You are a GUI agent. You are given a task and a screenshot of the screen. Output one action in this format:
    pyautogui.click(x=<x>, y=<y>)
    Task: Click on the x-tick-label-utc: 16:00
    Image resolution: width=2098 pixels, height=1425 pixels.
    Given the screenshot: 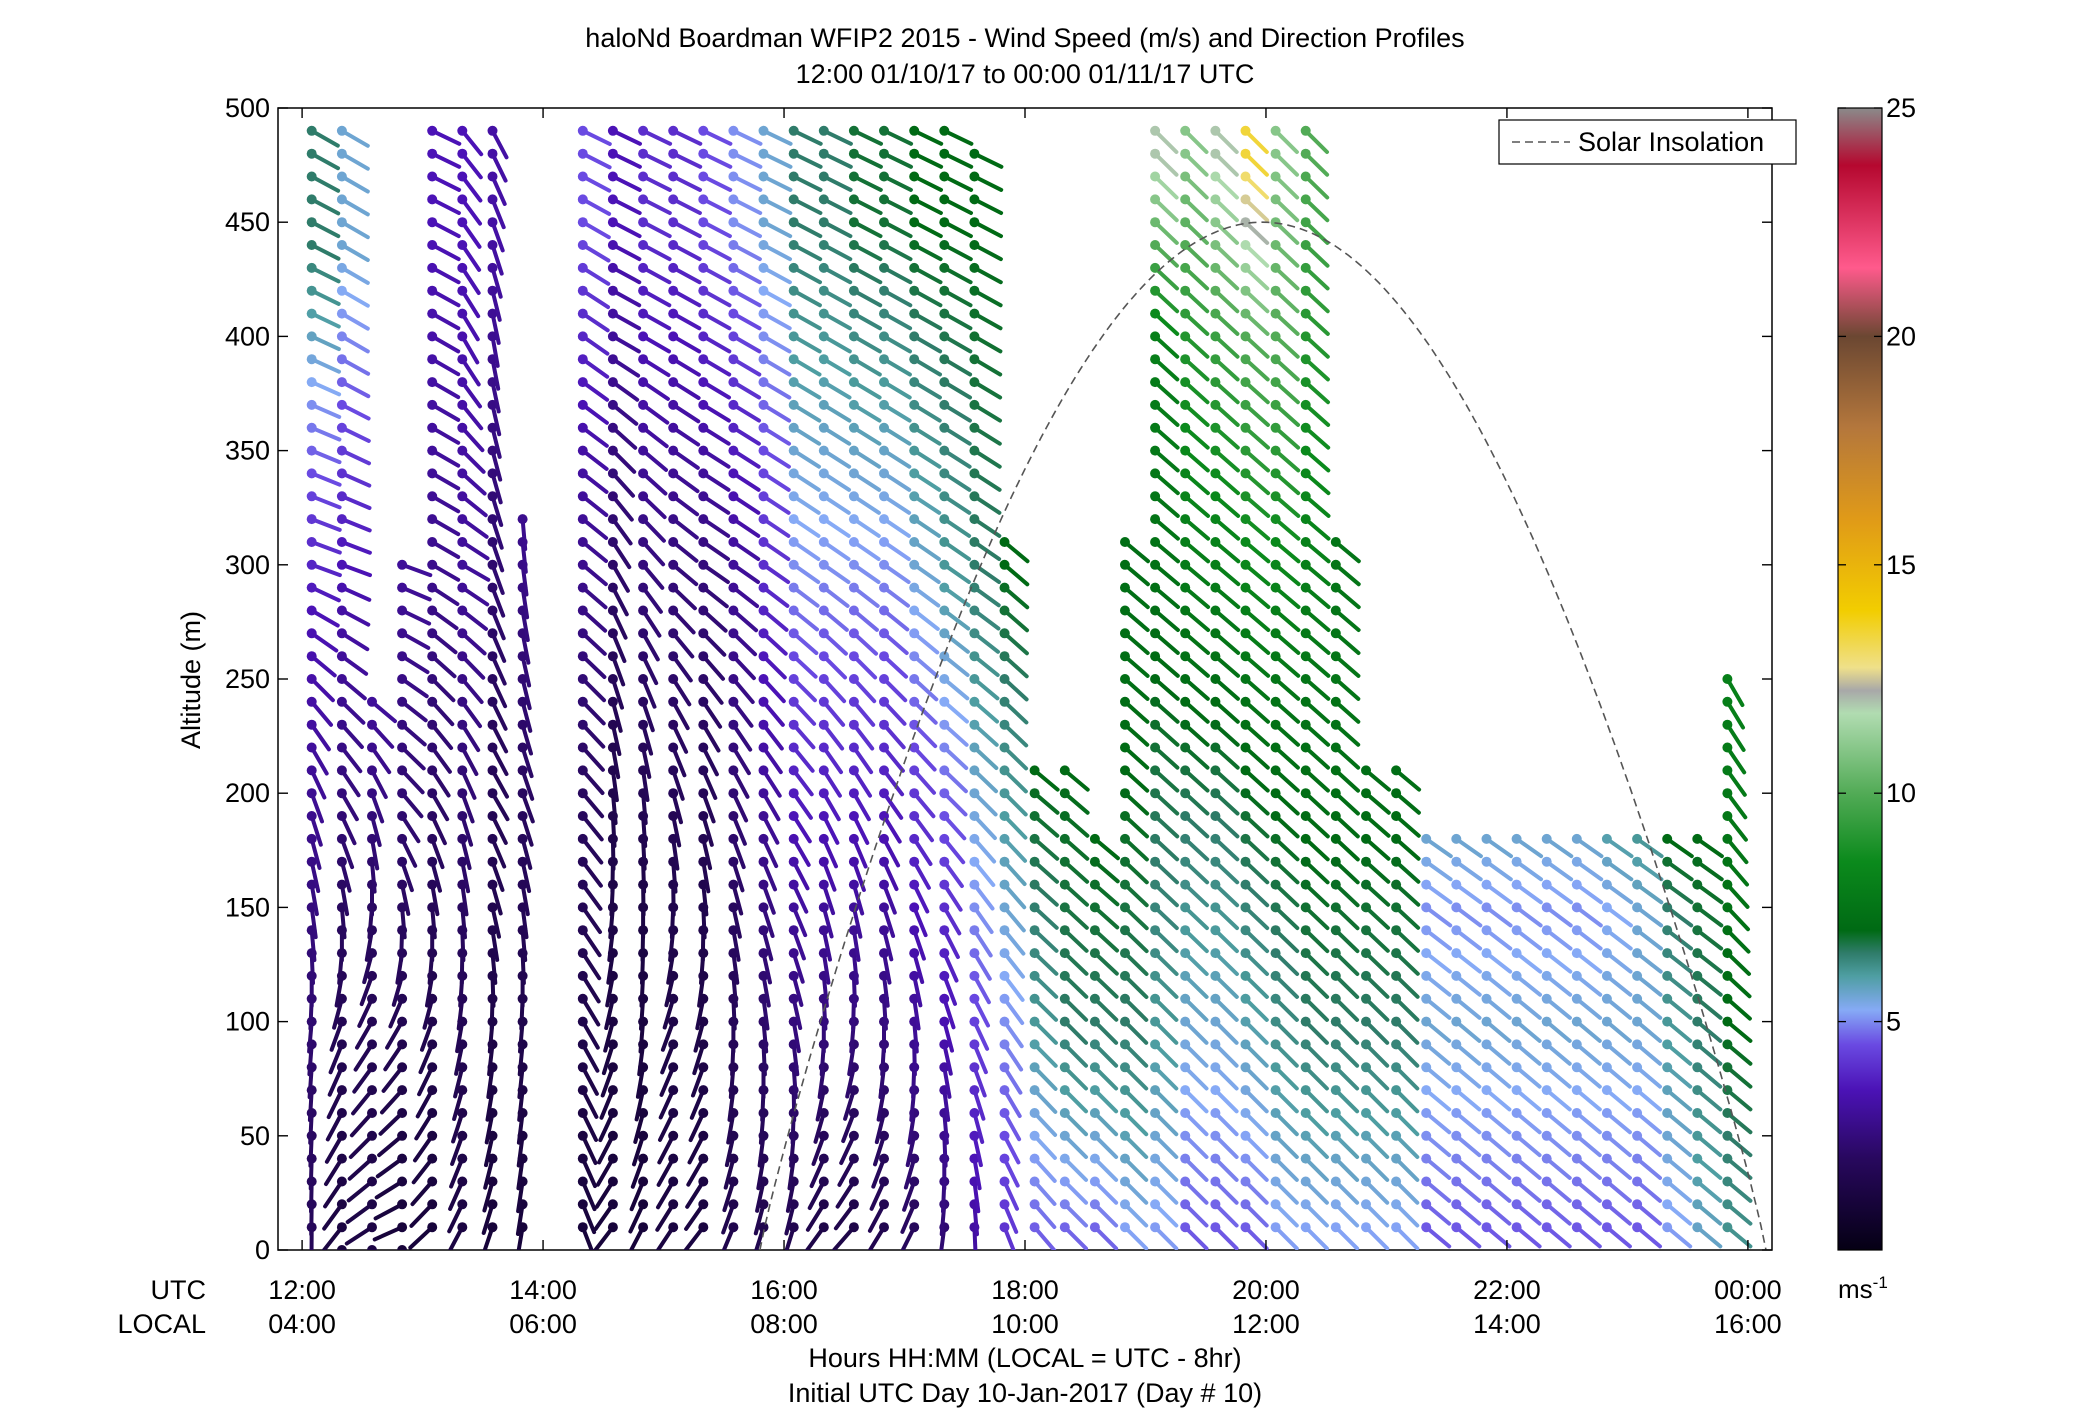 What is the action you would take?
    pyautogui.click(x=784, y=1290)
    